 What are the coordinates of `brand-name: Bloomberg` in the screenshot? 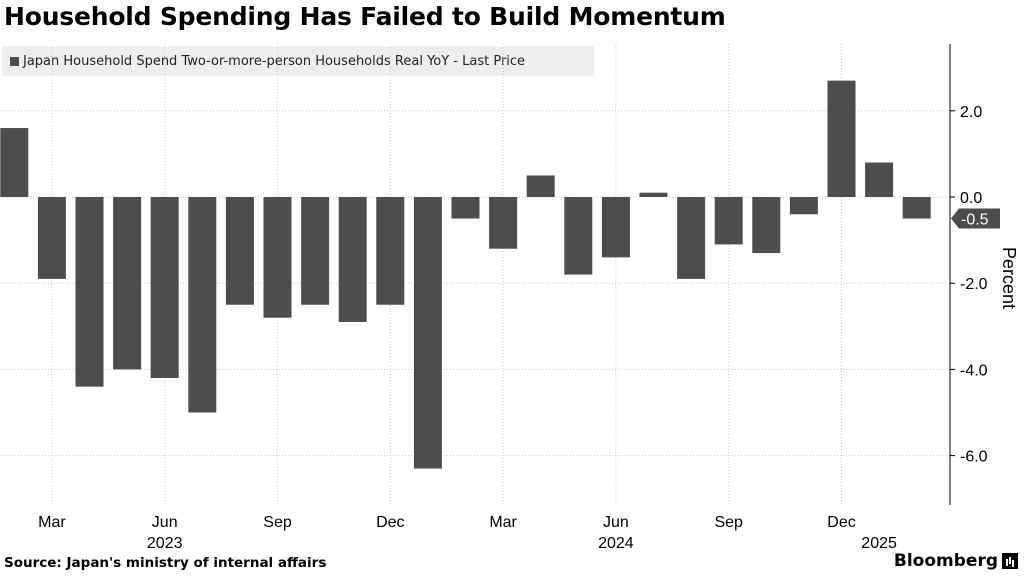 It's located at (945, 561).